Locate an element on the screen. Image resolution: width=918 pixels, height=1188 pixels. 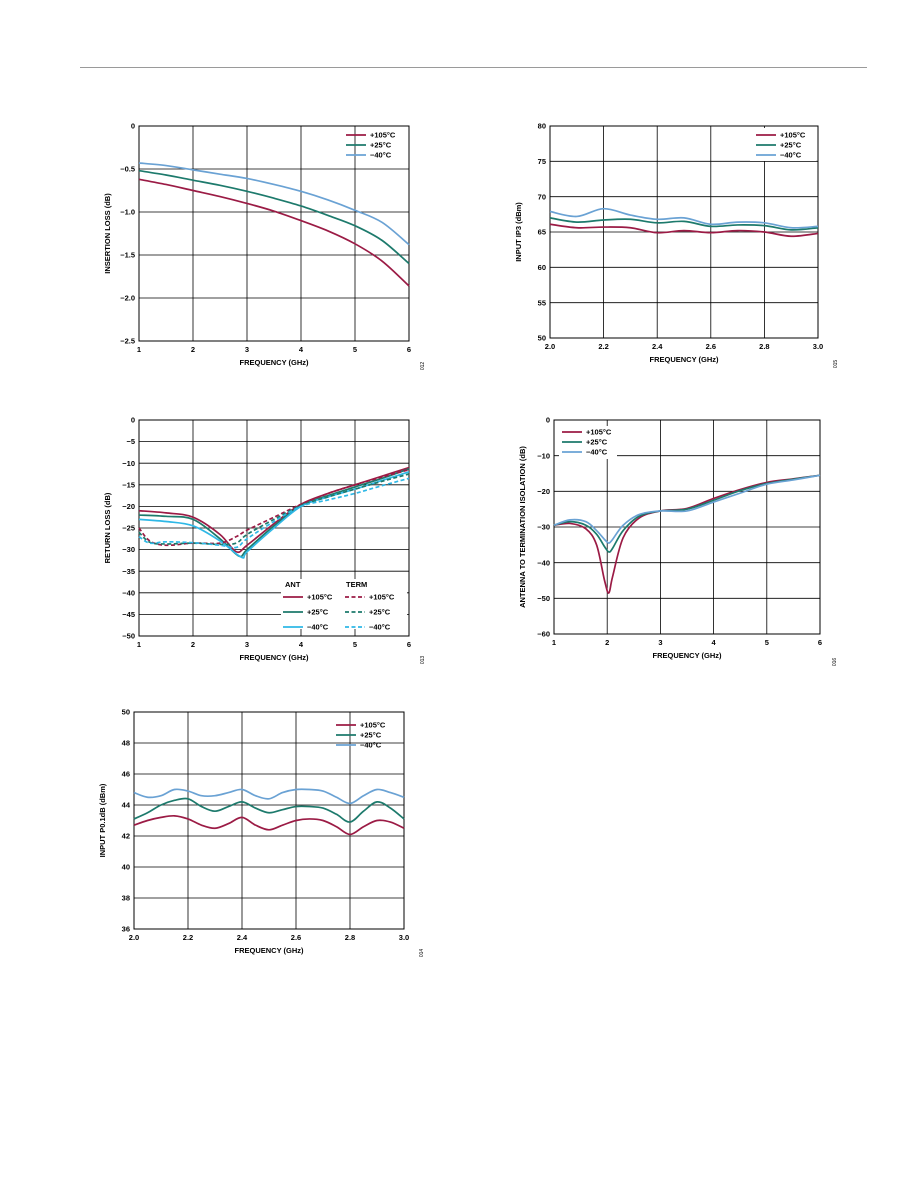
y-tick-label: −20 is located at coordinates (128, 506).